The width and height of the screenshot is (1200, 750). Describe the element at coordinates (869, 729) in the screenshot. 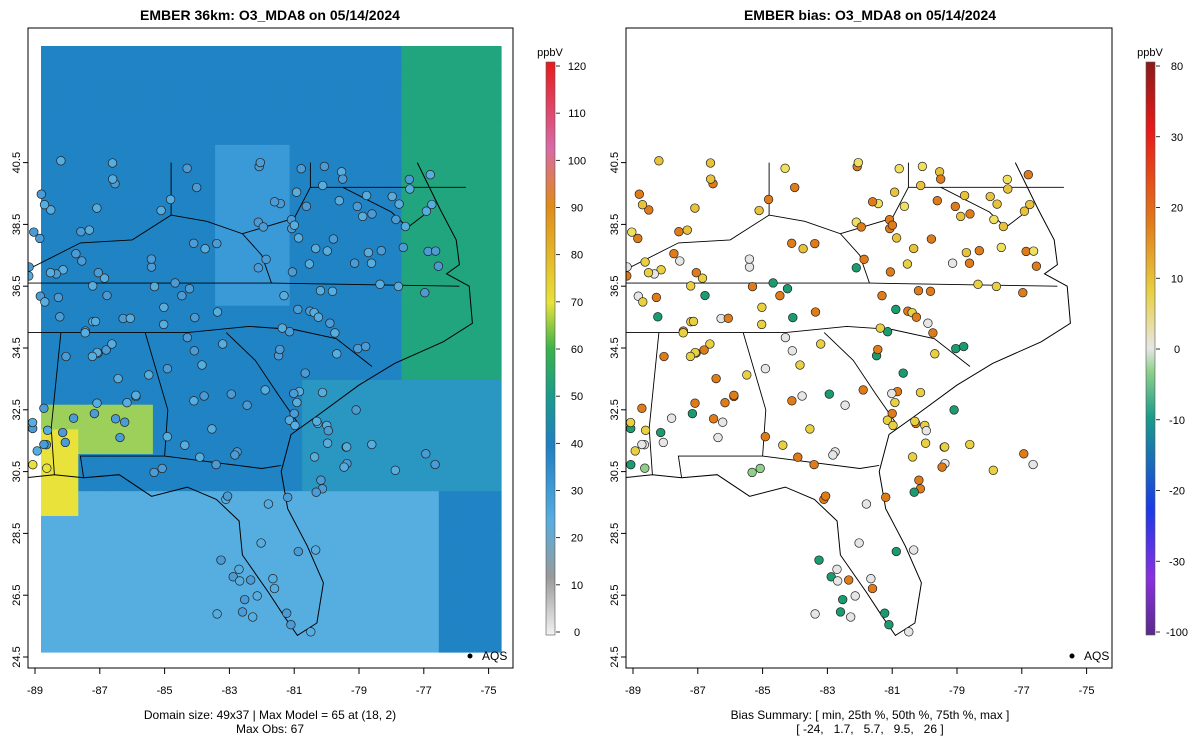

I see `right-footer-line2: [ -24, 1.7, 5.7, 9.5, 26 ]` at that location.